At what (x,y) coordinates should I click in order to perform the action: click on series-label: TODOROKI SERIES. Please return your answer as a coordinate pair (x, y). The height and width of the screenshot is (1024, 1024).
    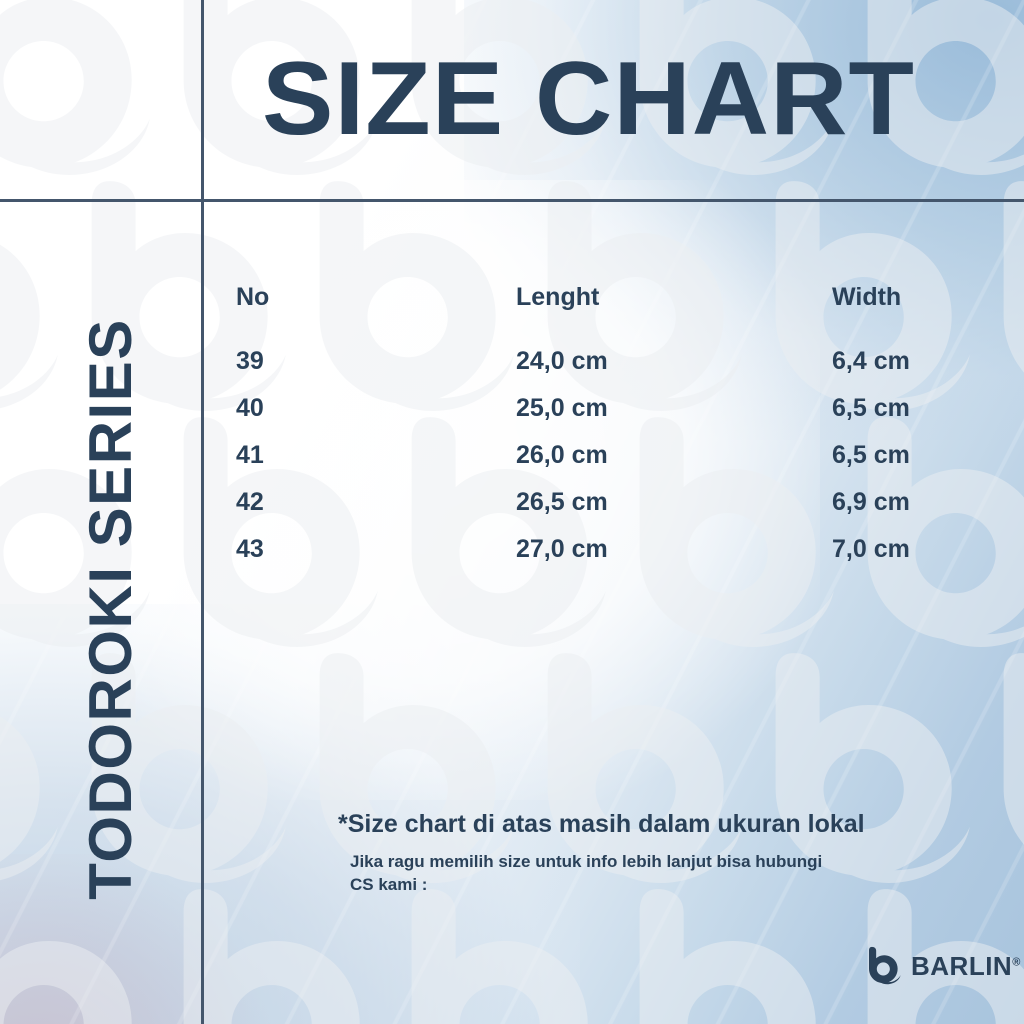
    Looking at the image, I should click on (110, 609).